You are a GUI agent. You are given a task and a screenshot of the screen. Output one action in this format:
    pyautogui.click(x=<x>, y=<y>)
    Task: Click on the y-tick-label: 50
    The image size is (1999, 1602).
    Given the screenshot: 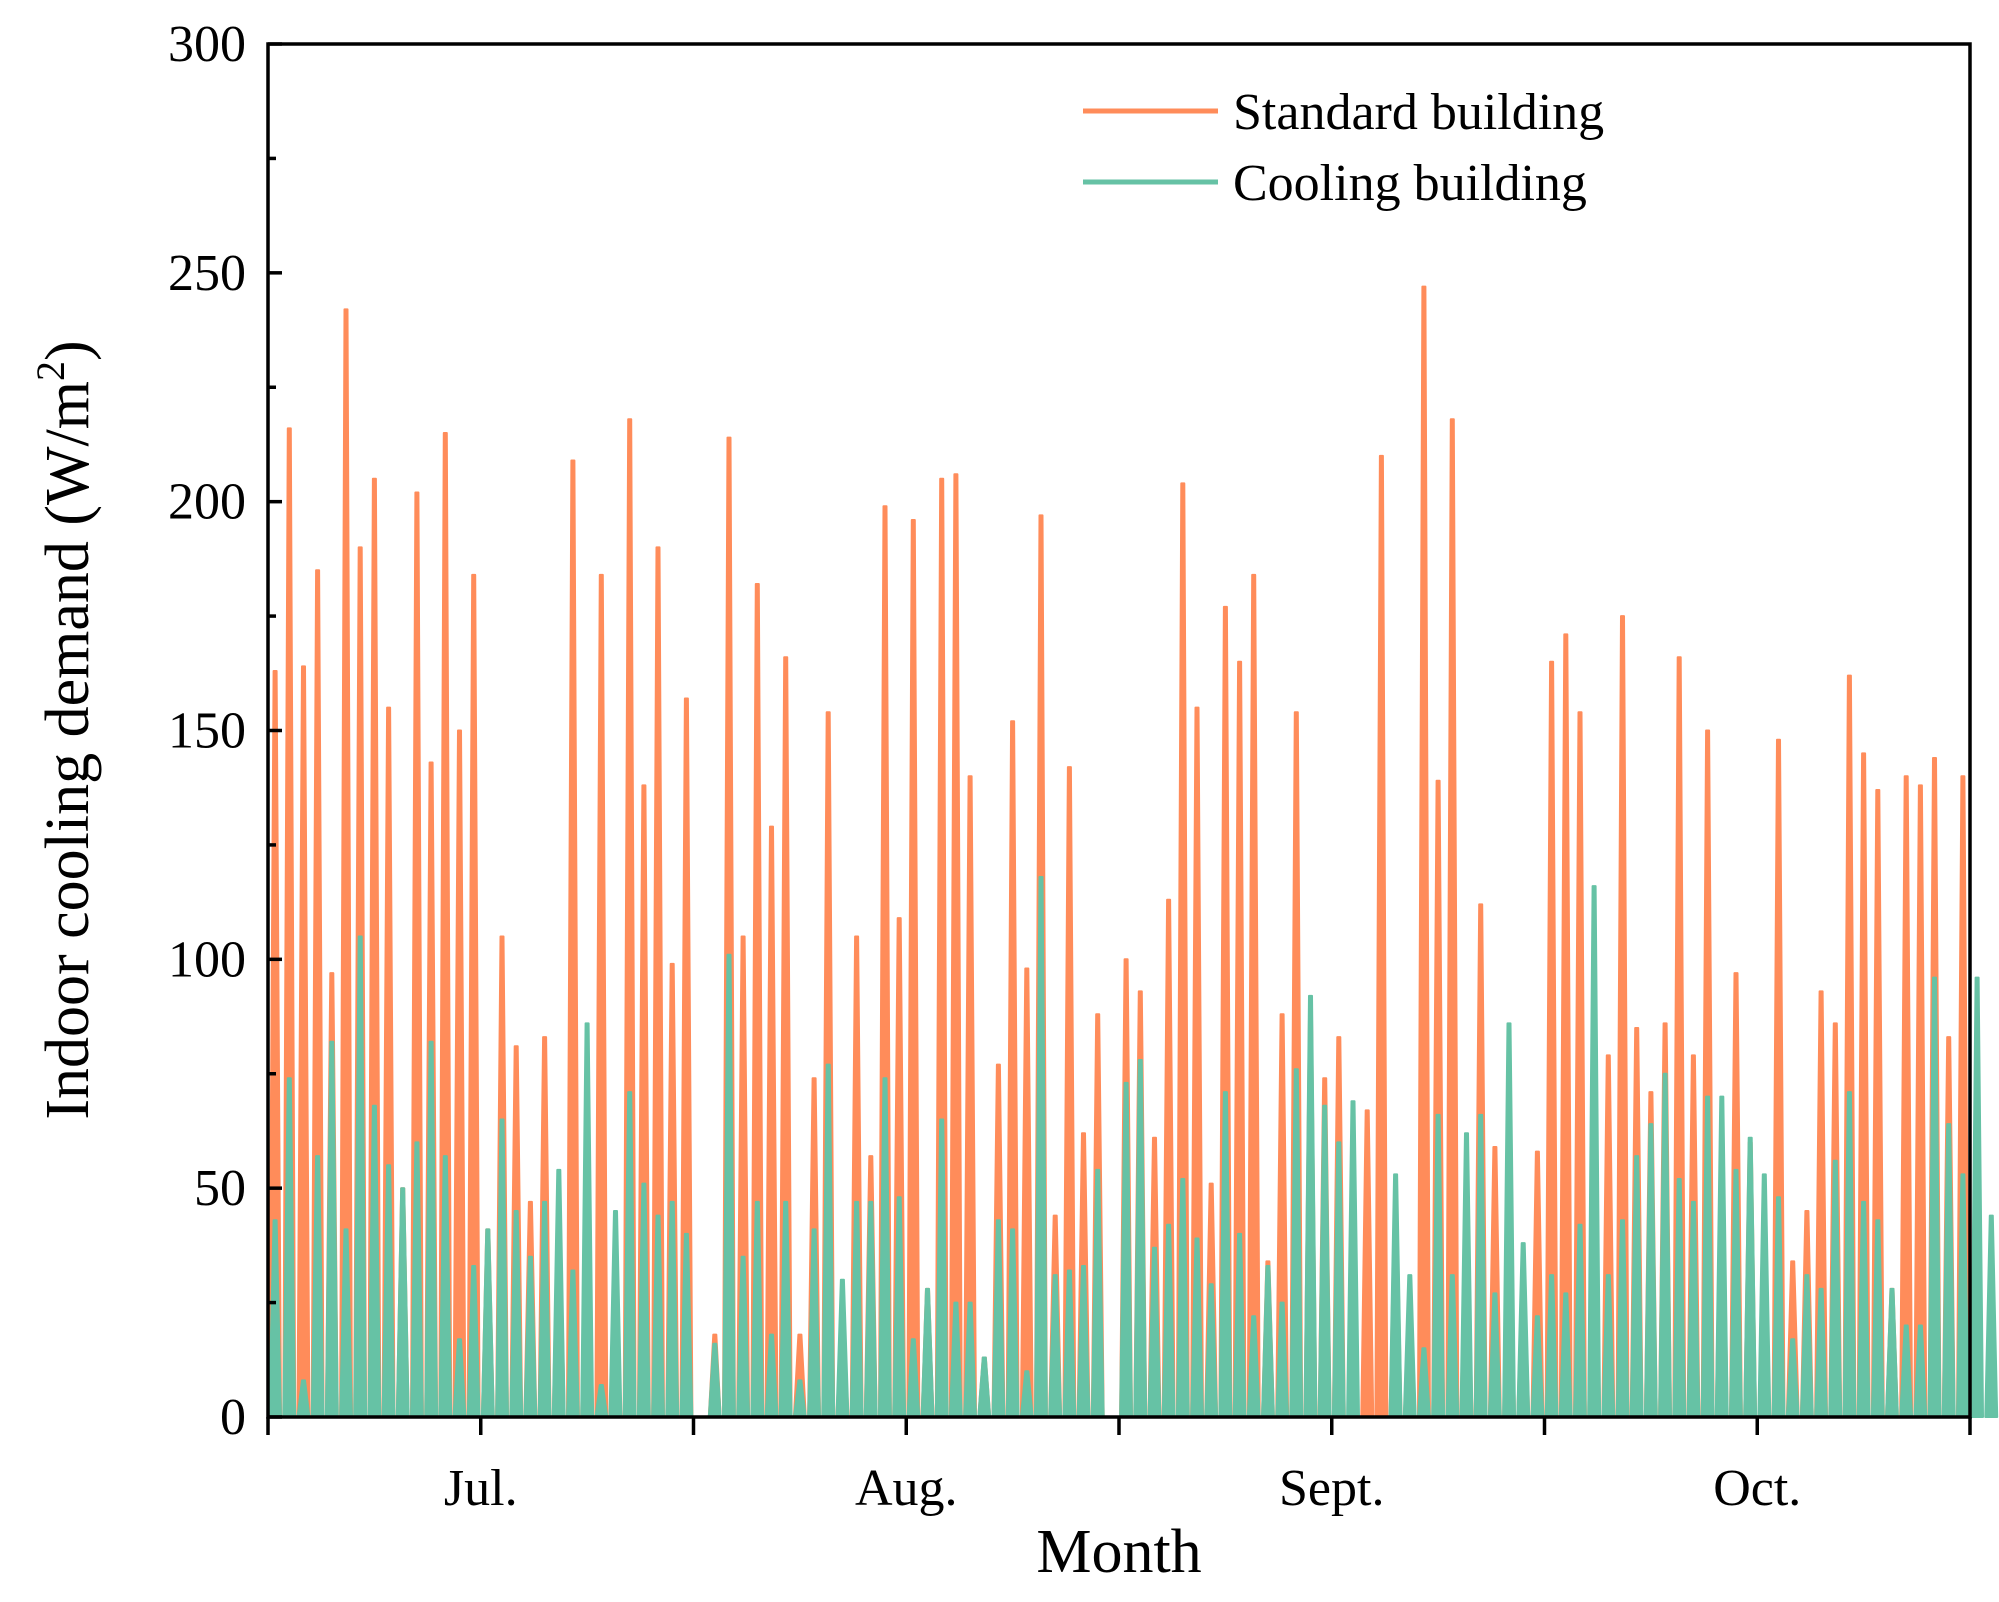 What is the action you would take?
    pyautogui.click(x=220, y=1188)
    